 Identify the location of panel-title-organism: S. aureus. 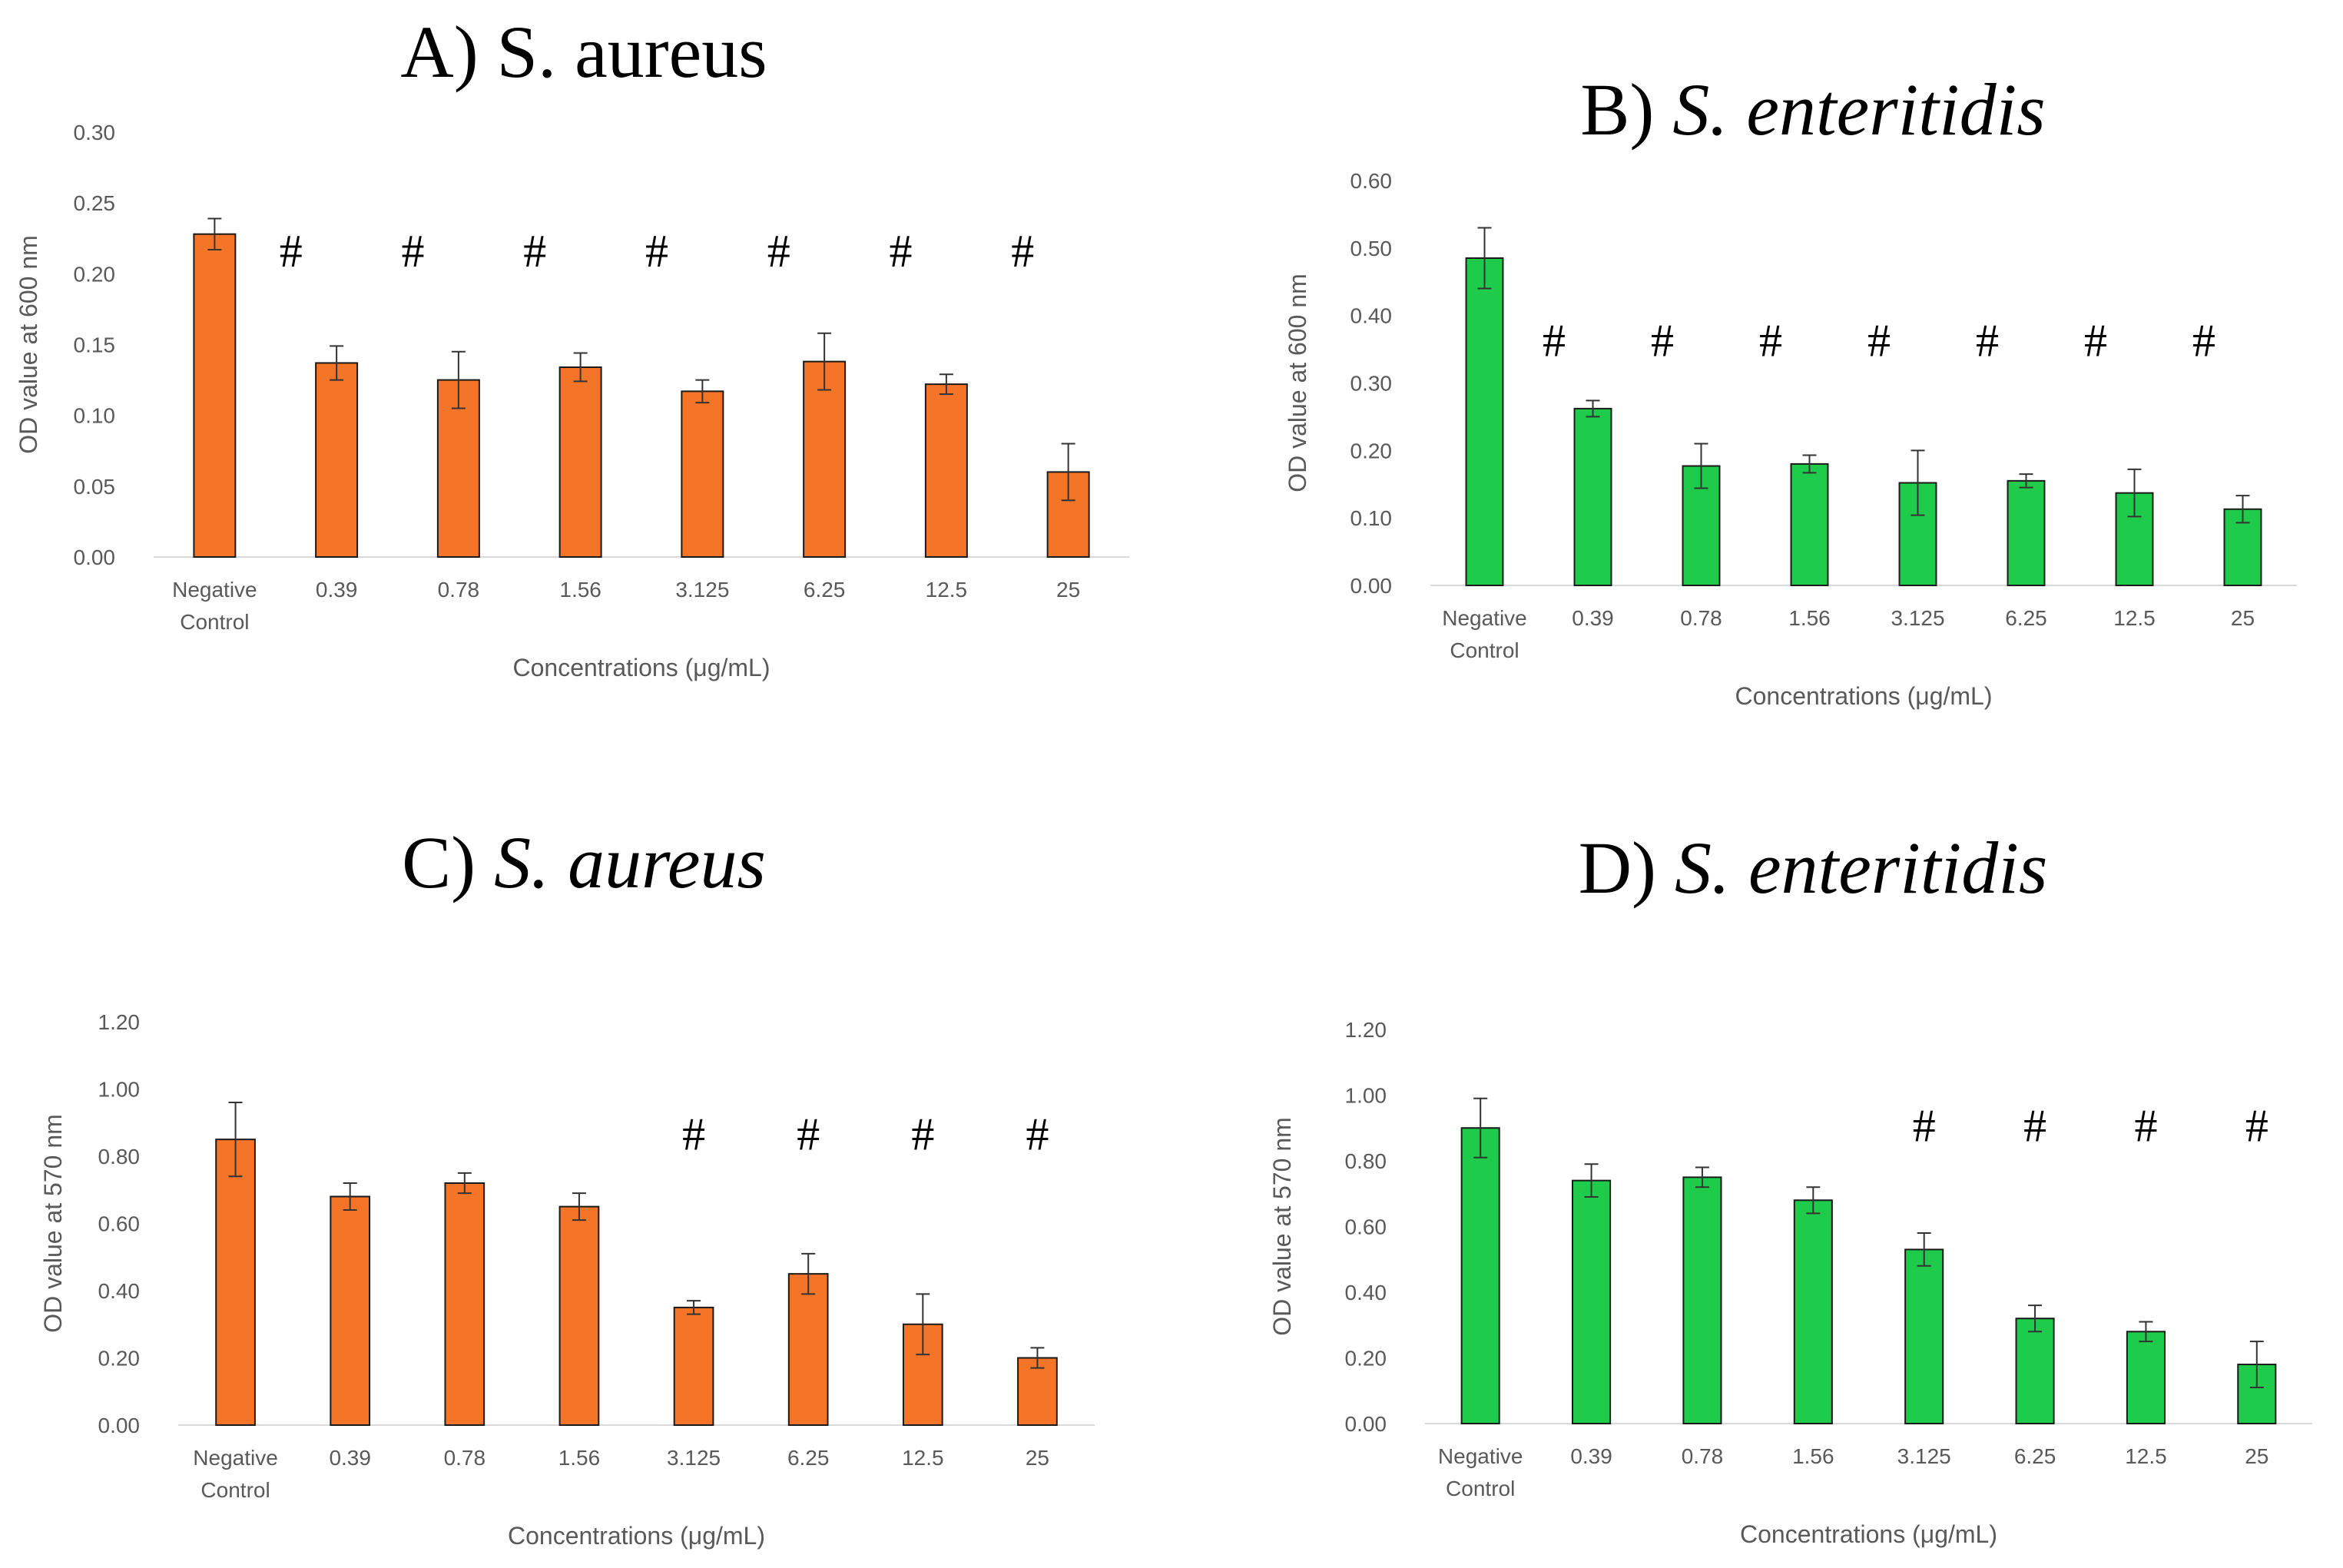
(632, 52).